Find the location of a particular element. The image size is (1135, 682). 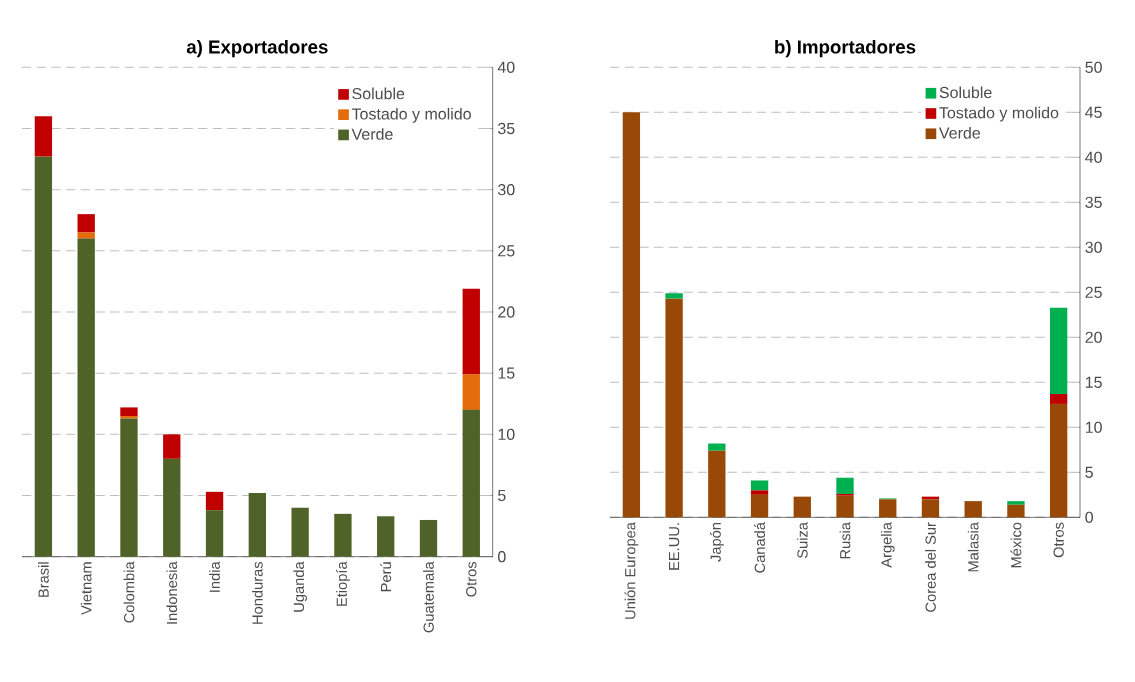

x-tick-label: Brasil is located at coordinates (43, 579).